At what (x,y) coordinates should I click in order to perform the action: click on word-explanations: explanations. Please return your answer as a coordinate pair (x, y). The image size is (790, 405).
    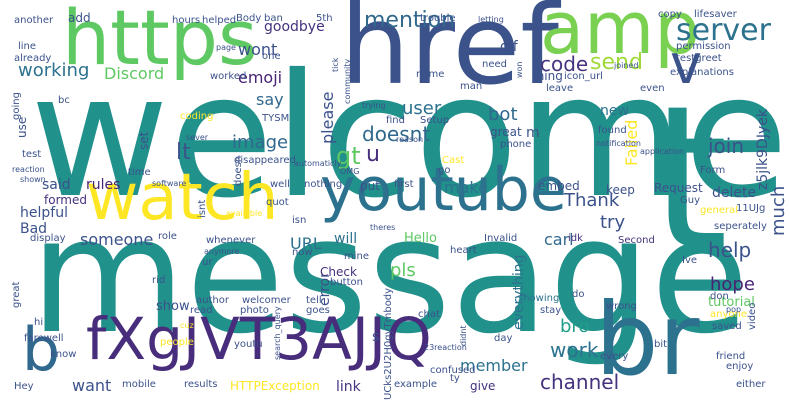
    Looking at the image, I should click on (702, 72).